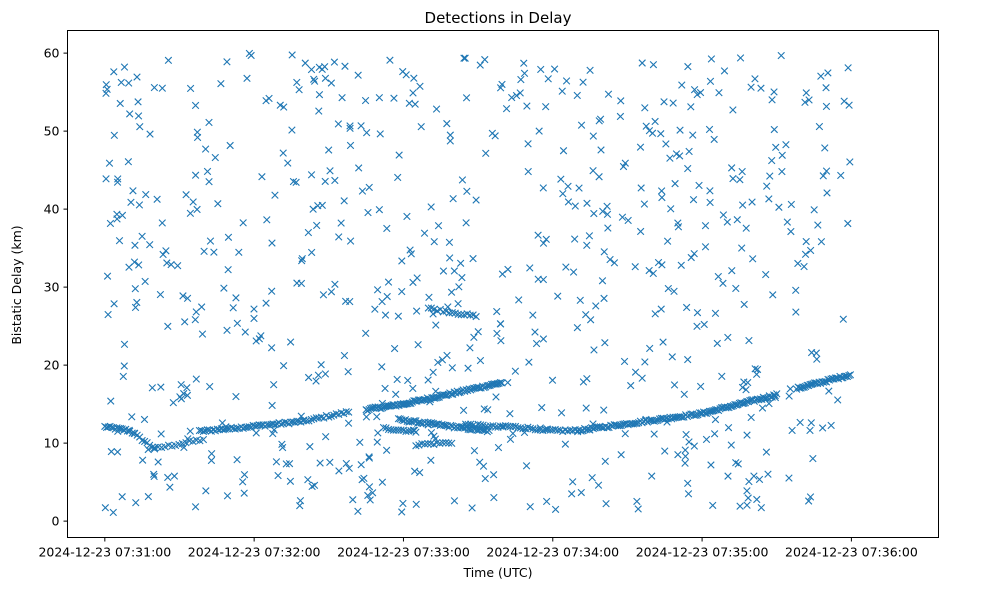 This screenshot has width=985, height=590. What do you see at coordinates (52, 53) in the screenshot?
I see `y-tick-label: 60` at bounding box center [52, 53].